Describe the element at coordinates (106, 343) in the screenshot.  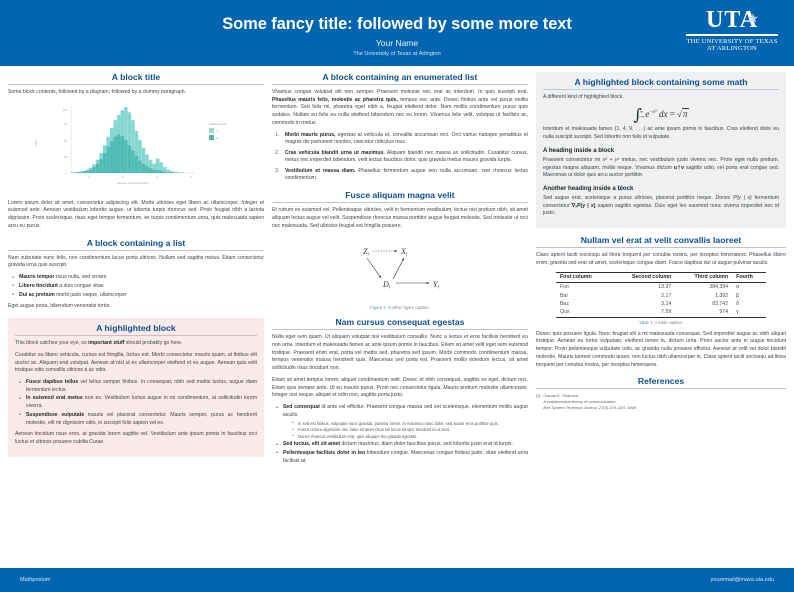
I see `emphasis-text: important stuff` at that location.